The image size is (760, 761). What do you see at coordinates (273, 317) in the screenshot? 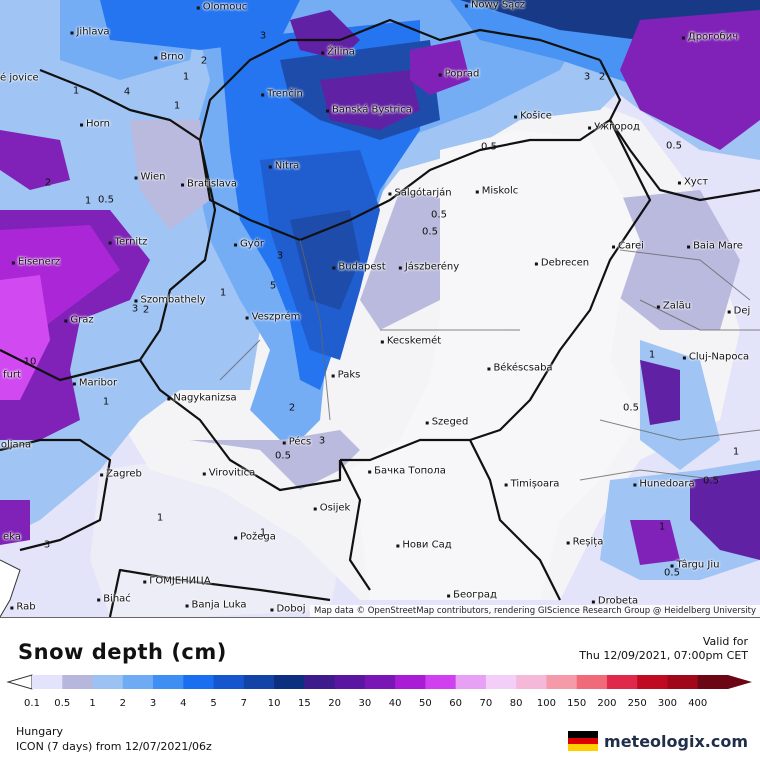
I see `city-label: Veszprém` at bounding box center [273, 317].